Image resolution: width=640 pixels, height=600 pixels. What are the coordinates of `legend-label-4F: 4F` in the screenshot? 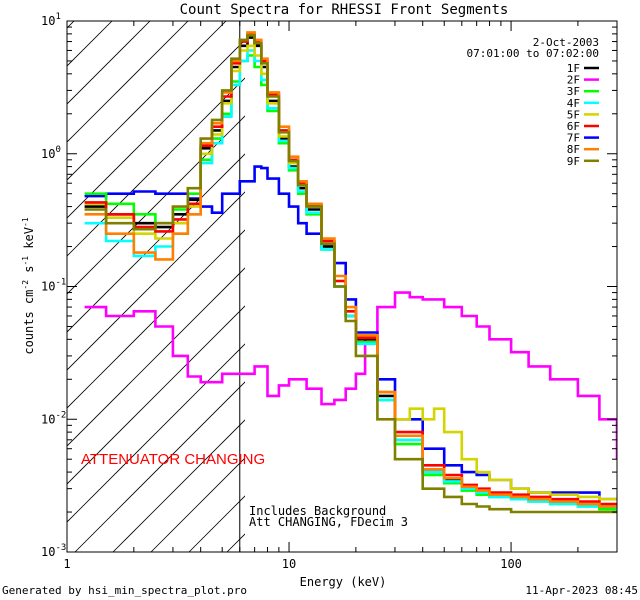 It's located at (573, 103).